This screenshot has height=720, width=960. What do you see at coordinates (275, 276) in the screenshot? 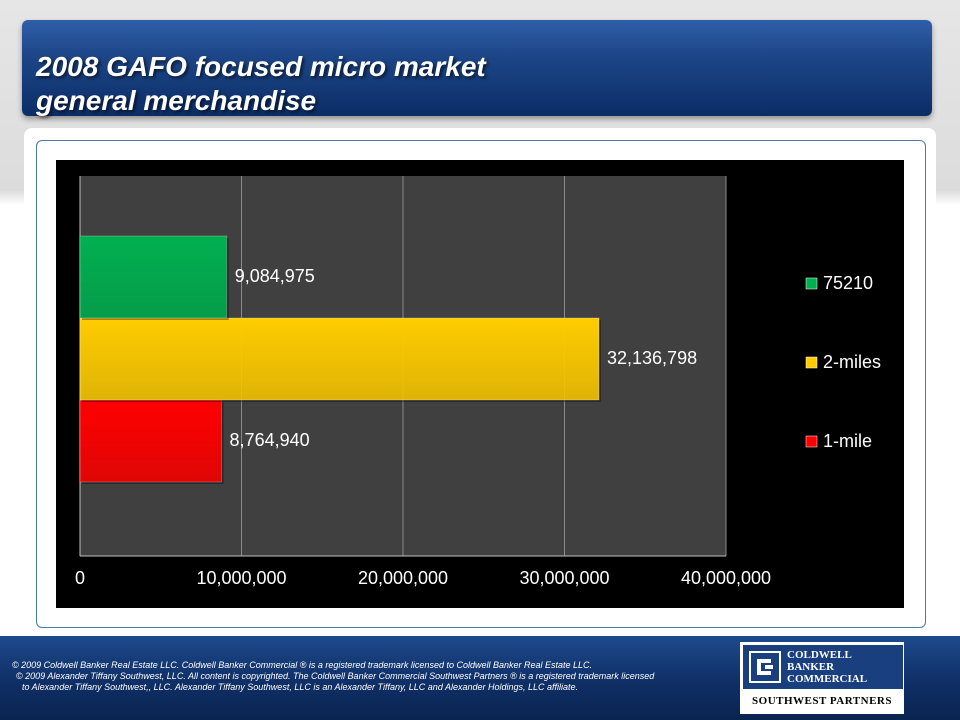
I see `data-label-75210: 9,084,975` at bounding box center [275, 276].